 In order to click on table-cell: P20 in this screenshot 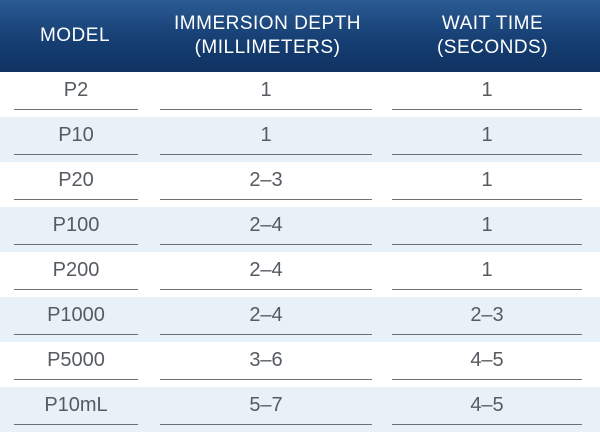, I will do `click(76, 181)`.